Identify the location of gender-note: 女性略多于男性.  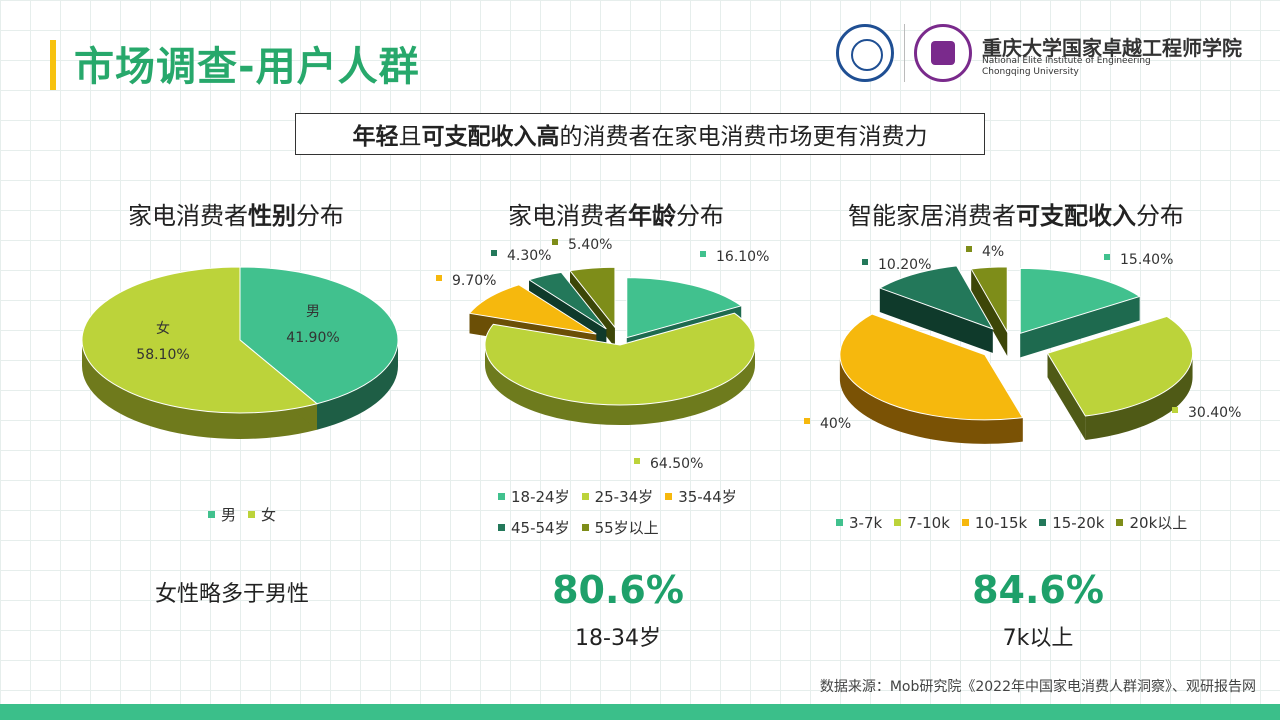
(232, 594).